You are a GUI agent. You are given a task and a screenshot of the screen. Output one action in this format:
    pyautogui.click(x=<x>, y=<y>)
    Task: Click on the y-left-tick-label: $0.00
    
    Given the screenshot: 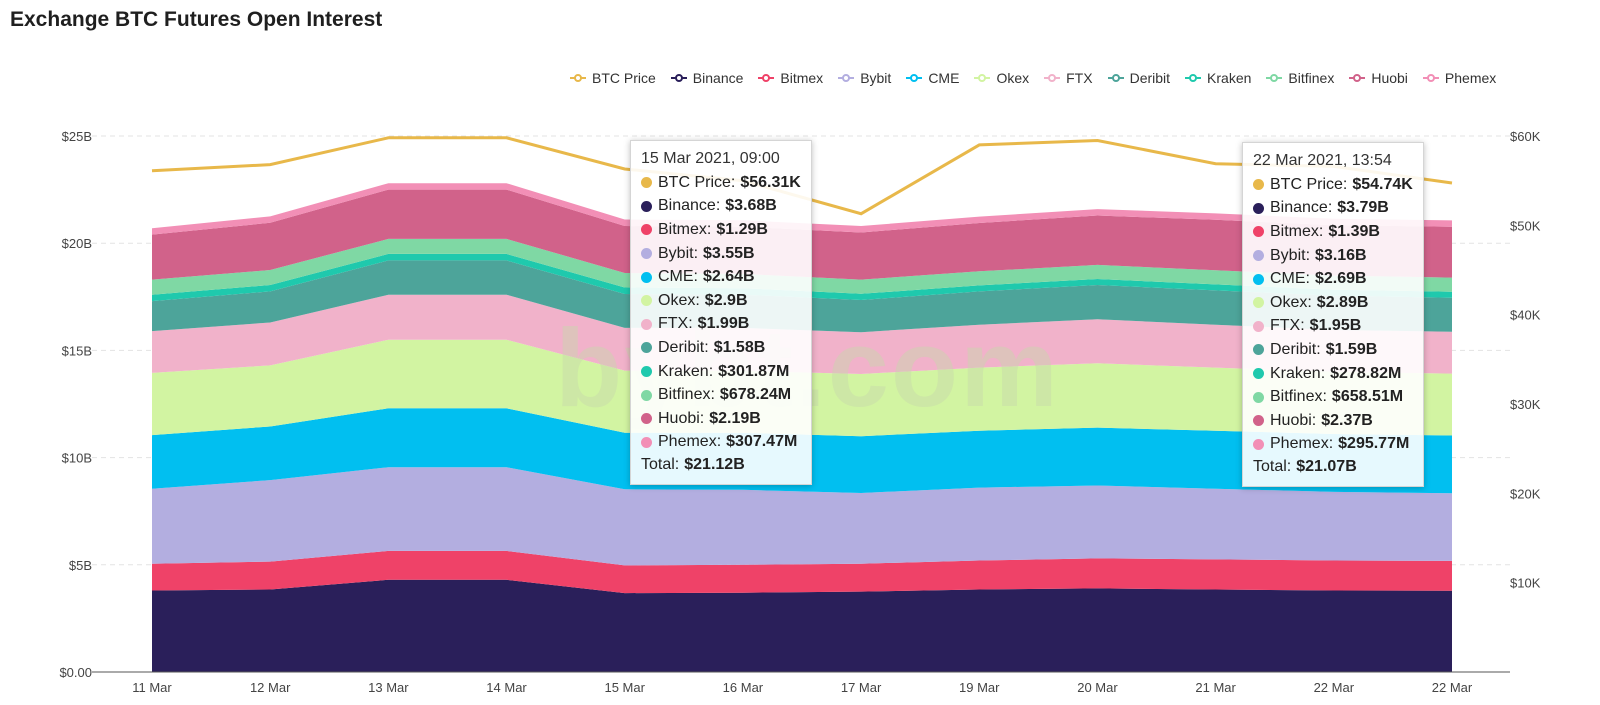 What is the action you would take?
    pyautogui.click(x=75, y=672)
    